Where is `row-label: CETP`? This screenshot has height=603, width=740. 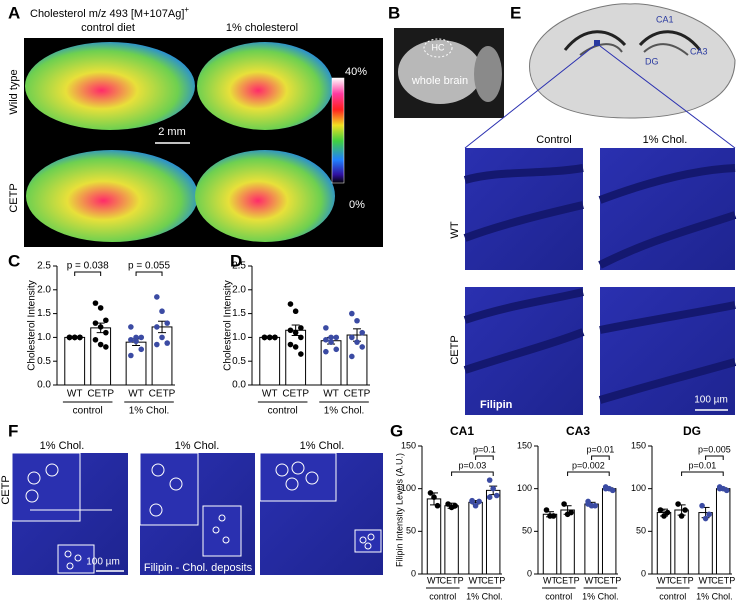
row-label: CETP is located at coordinates (6, 489).